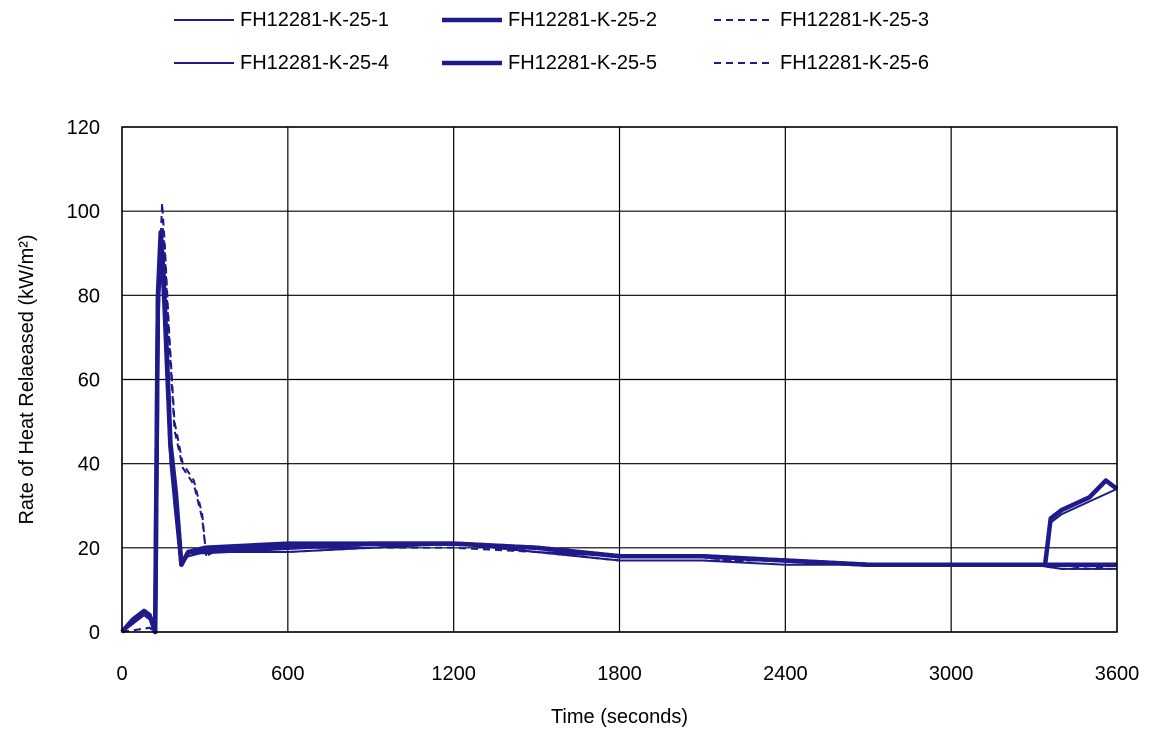 The width and height of the screenshot is (1158, 733). What do you see at coordinates (951, 674) in the screenshot?
I see `x-tick-label: 3000` at bounding box center [951, 674].